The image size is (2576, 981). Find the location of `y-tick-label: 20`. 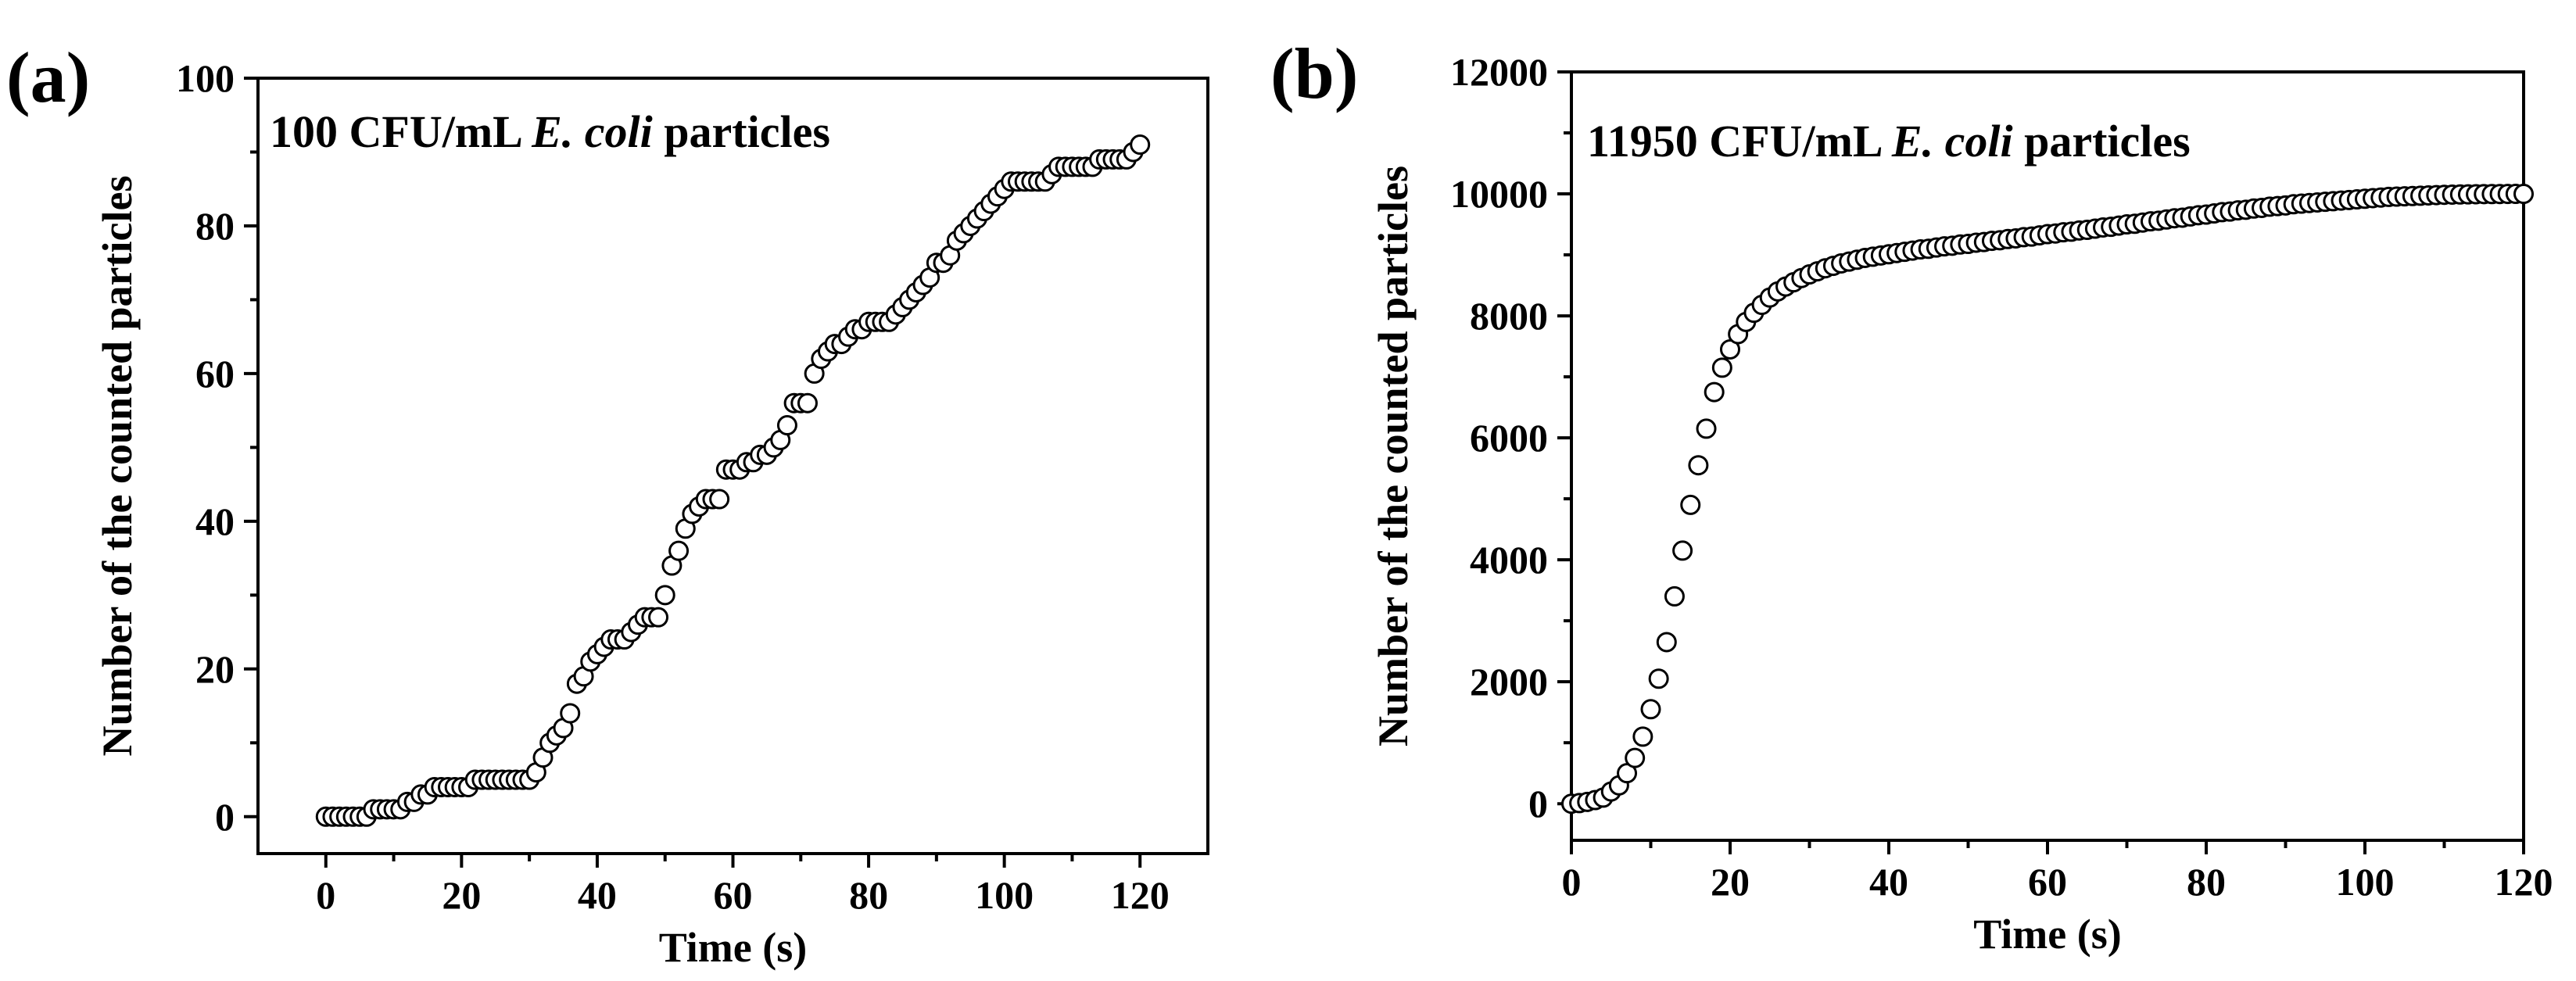

y-tick-label: 20 is located at coordinates (215, 669).